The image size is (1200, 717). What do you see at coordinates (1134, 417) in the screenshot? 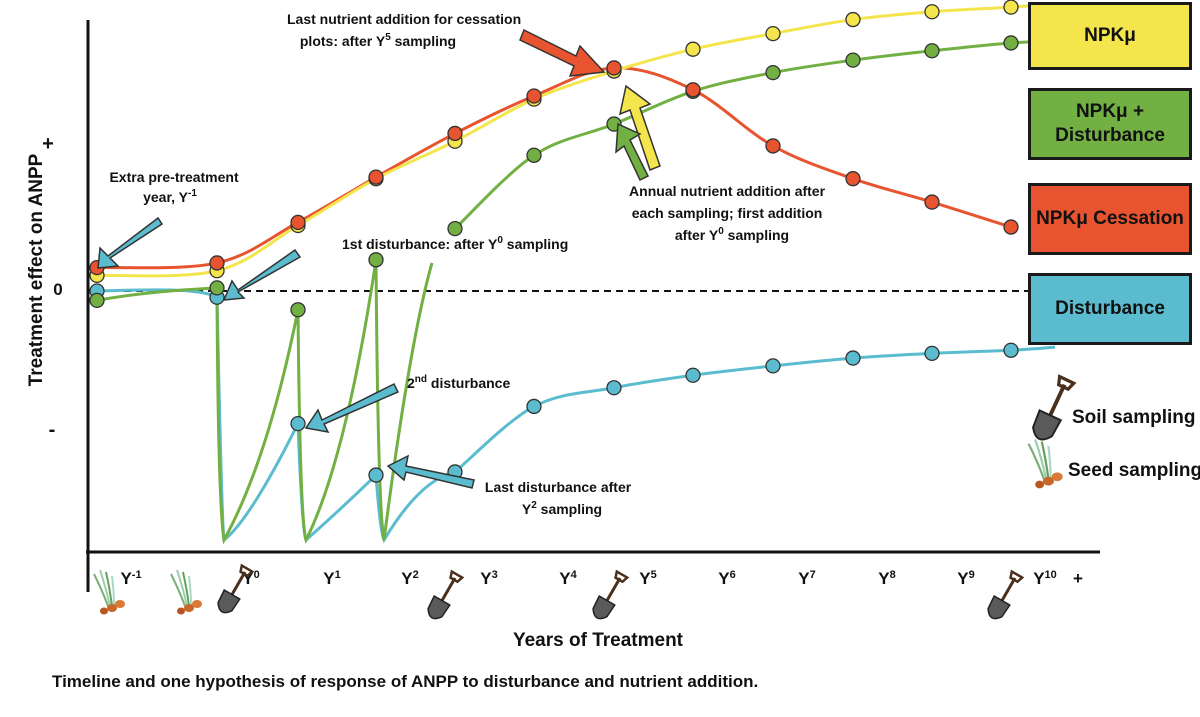
I see `soil-sampling-label: Soil sampling` at bounding box center [1134, 417].